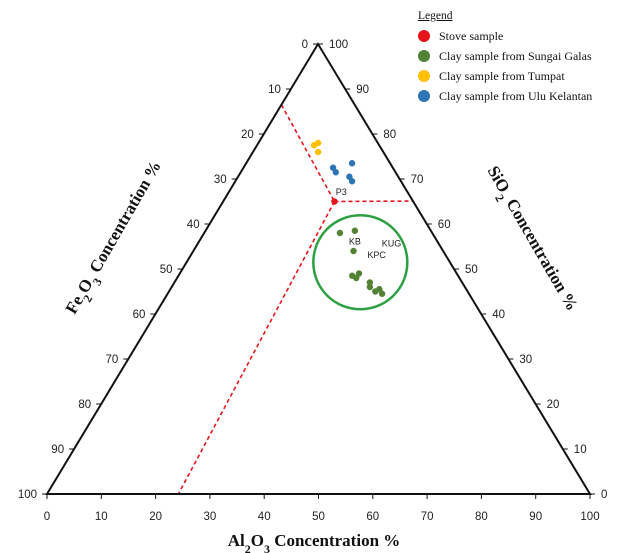  Describe the element at coordinates (589, 517) in the screenshot. I see `bottom-tick-label: 100` at that location.